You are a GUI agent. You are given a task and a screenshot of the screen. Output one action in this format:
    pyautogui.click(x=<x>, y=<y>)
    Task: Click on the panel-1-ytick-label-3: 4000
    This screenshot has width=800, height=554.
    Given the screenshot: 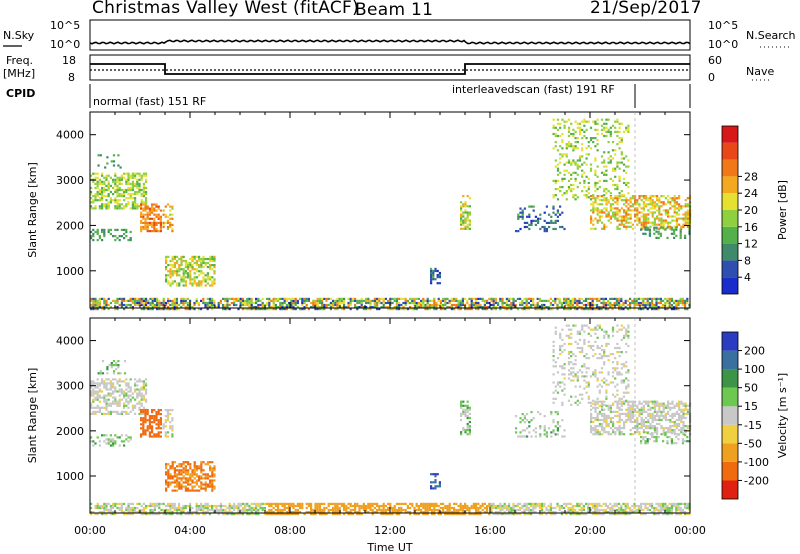 What is the action you would take?
    pyautogui.click(x=70, y=341)
    